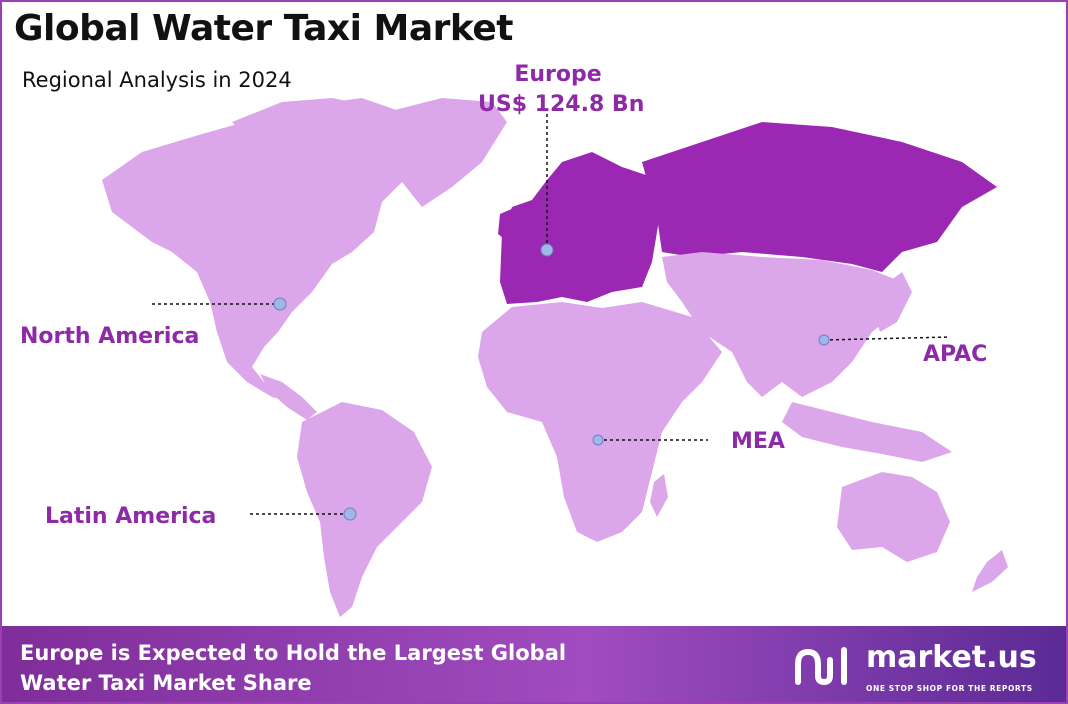 Image resolution: width=1068 pixels, height=704 pixels. I want to click on europe-landmass, so click(581, 228).